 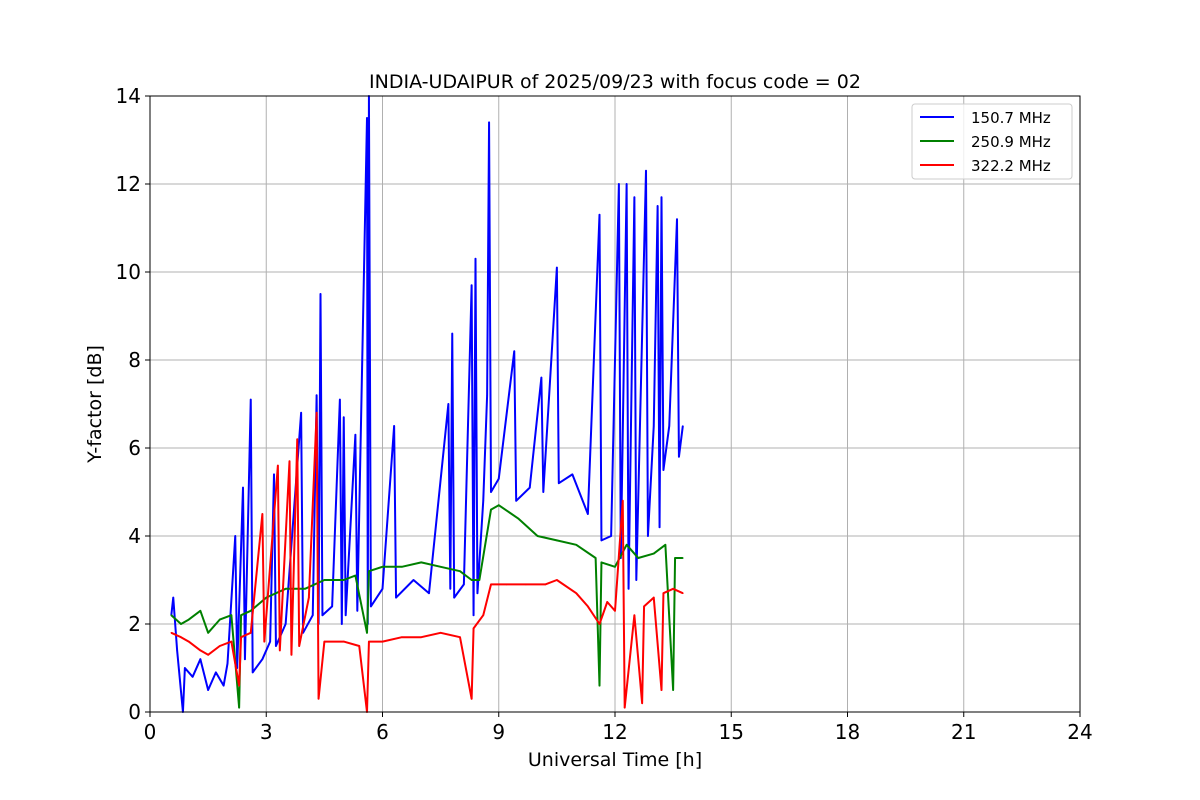 I want to click on y-tick-label: 0, so click(x=134, y=712).